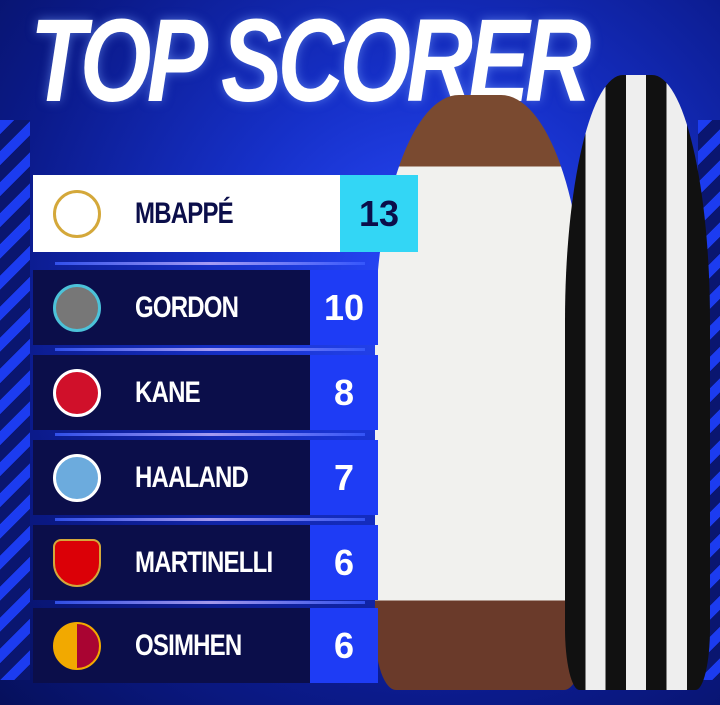 This screenshot has width=720, height=705. Describe the element at coordinates (344, 392) in the screenshot. I see `goals-count: 8` at that location.